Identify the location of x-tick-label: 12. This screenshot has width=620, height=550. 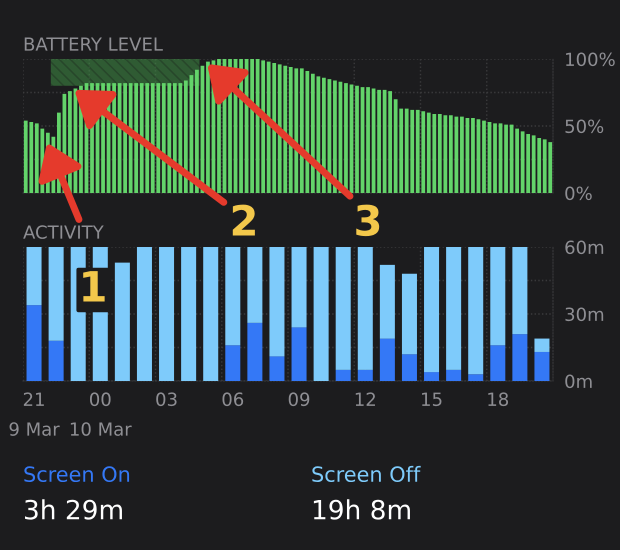
(365, 399).